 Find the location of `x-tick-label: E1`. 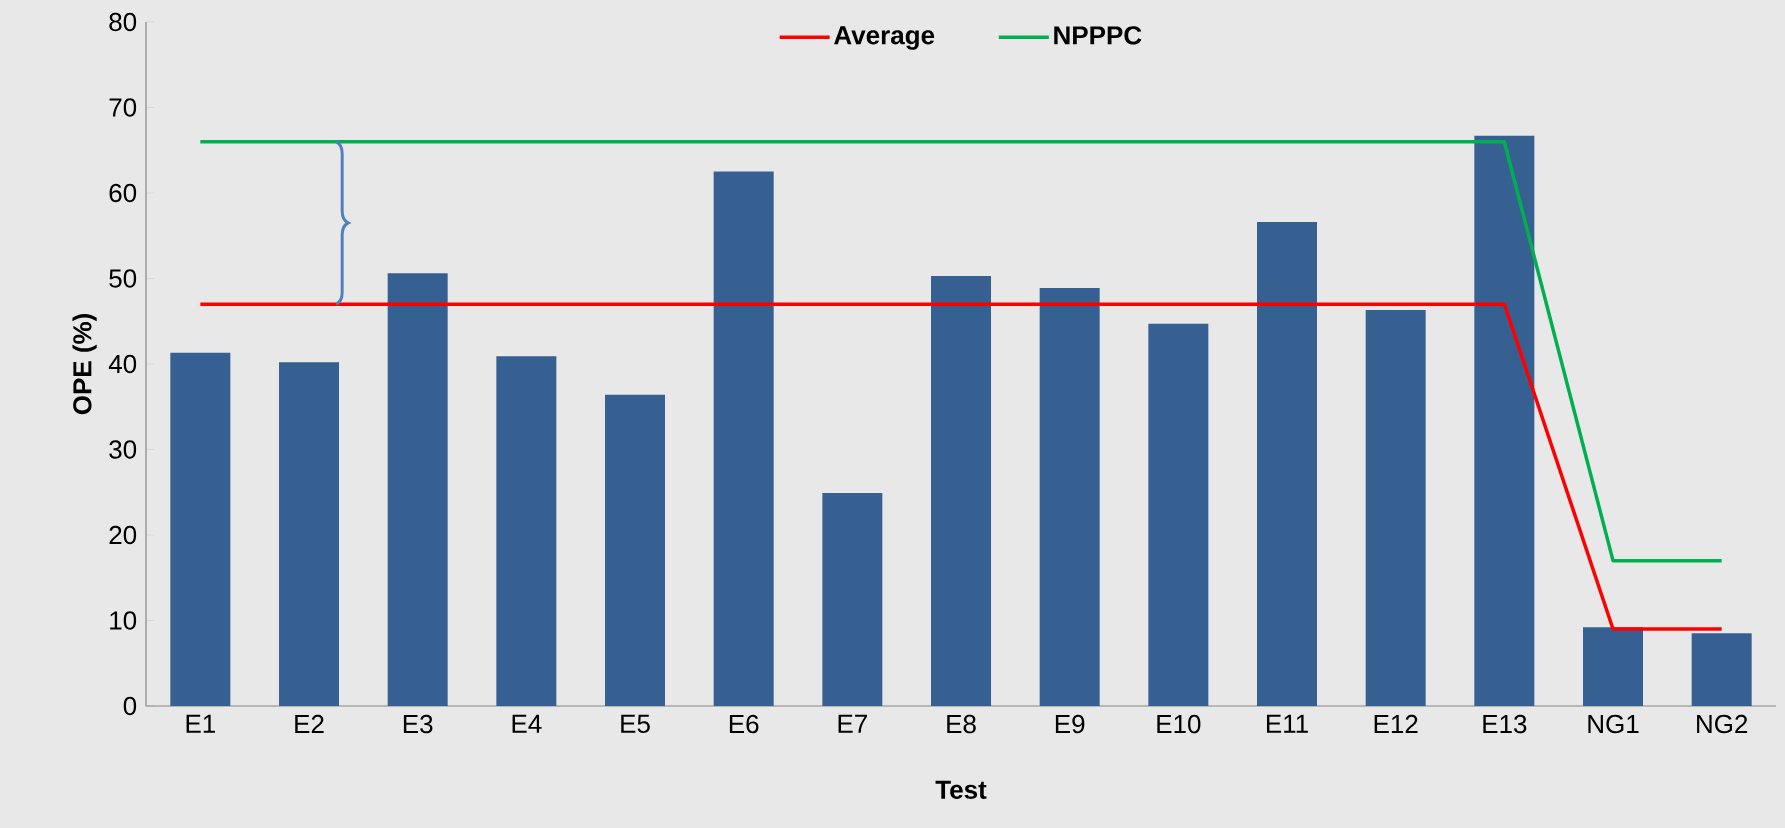

x-tick-label: E1 is located at coordinates (200, 723).